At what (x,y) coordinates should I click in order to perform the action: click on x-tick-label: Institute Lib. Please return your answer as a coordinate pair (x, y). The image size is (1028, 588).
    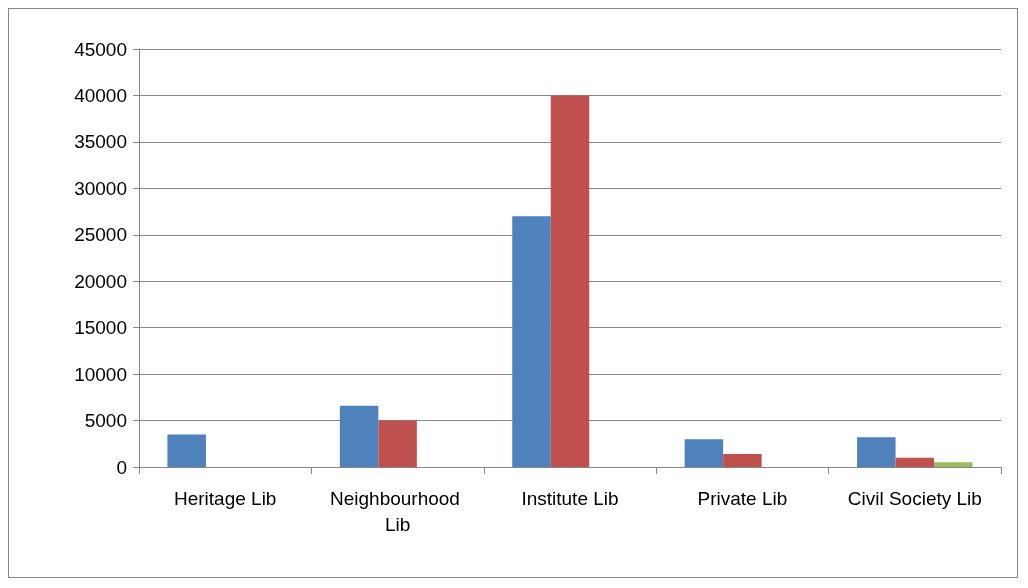
    Looking at the image, I should click on (570, 498).